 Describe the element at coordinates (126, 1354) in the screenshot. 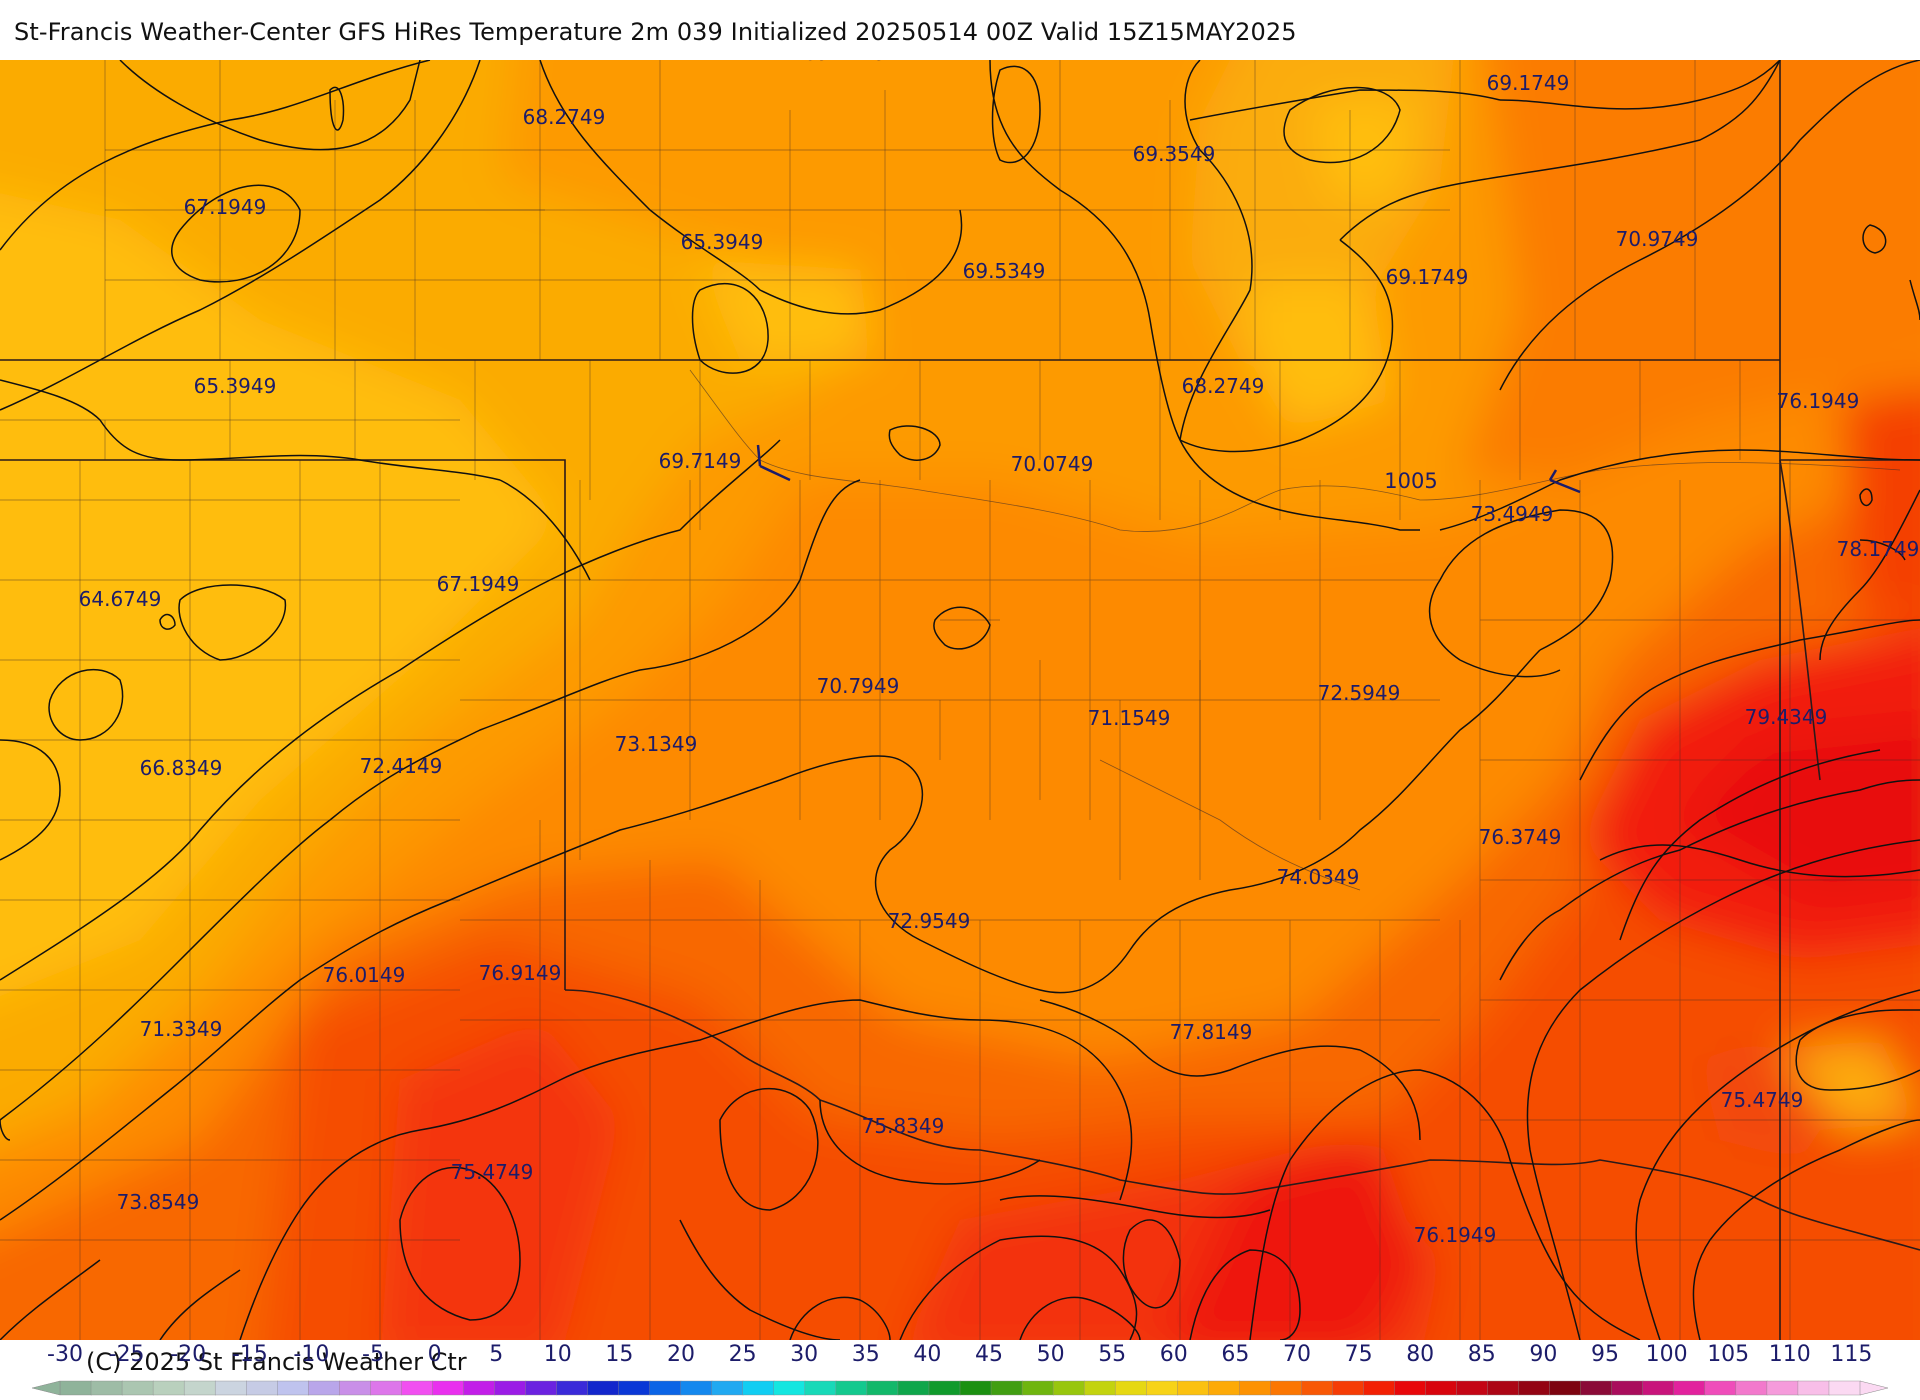

I see `colorbar-tick-label: -25` at that location.